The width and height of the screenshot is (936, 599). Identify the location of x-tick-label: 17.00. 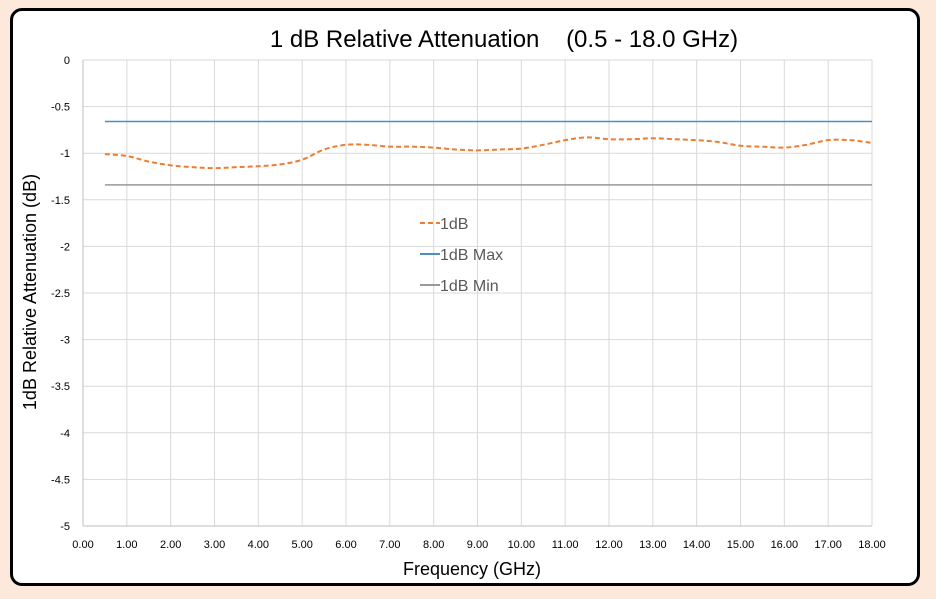
(828, 545).